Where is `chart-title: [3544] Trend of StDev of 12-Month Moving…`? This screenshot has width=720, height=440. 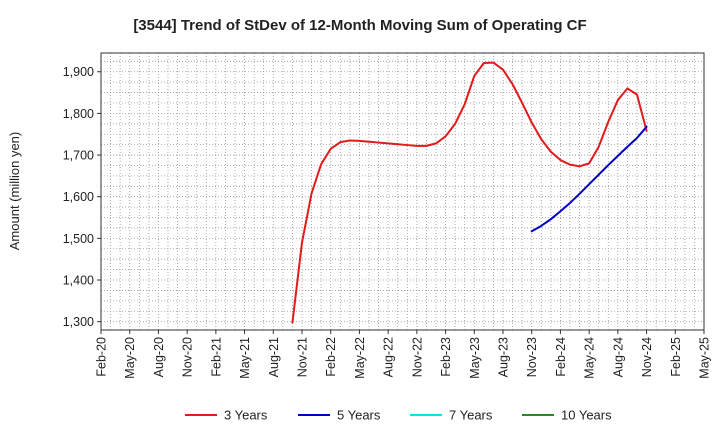 chart-title: [3544] Trend of StDev of 12-Month Moving… is located at coordinates (359, 25).